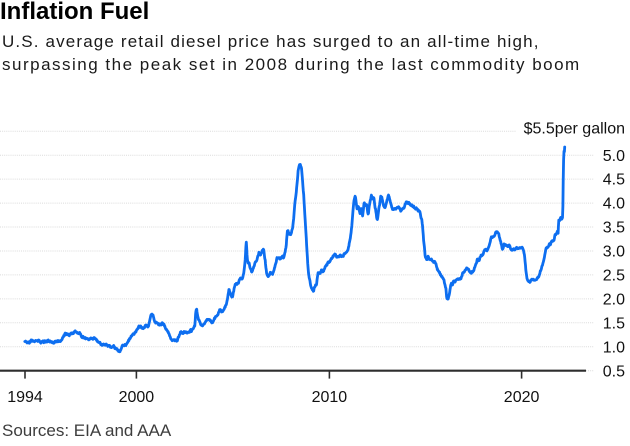 Image resolution: width=630 pixels, height=446 pixels. I want to click on svg-text: 2000, so click(137, 397).